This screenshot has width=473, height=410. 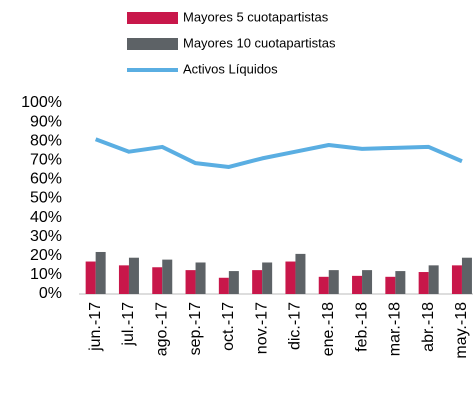 I want to click on legend-label: Mayores 5 cuotapartistas, so click(x=256, y=16).